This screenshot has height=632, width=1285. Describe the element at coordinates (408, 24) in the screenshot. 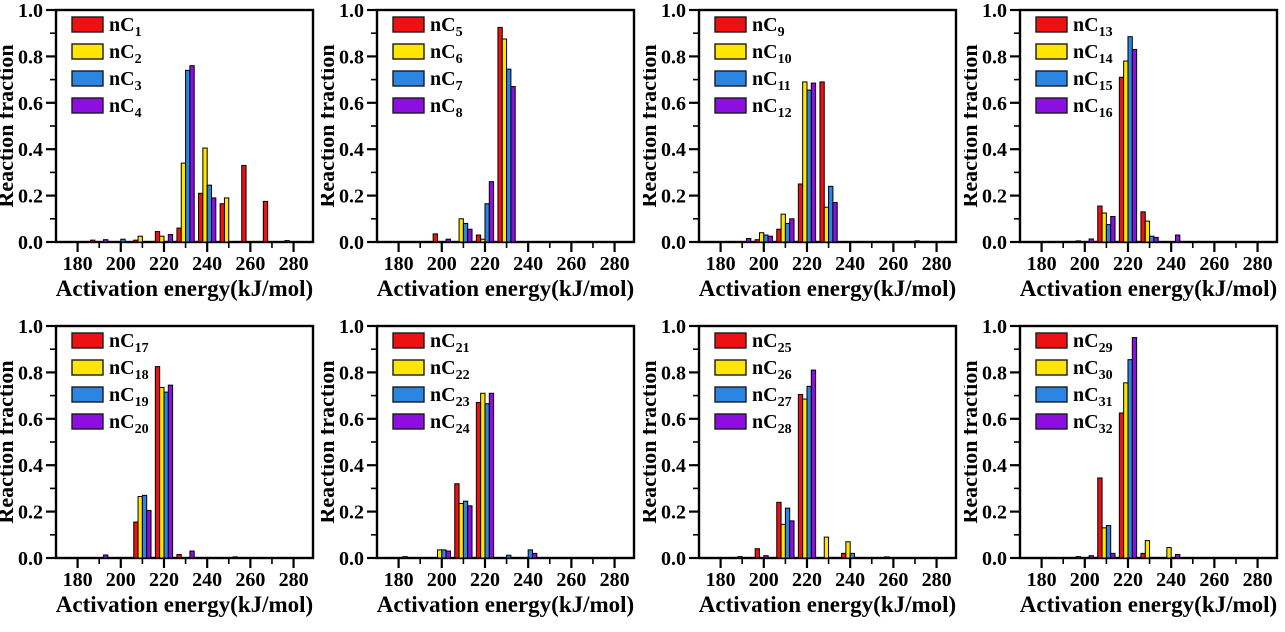

I see `legend-swatch-nC5` at that location.